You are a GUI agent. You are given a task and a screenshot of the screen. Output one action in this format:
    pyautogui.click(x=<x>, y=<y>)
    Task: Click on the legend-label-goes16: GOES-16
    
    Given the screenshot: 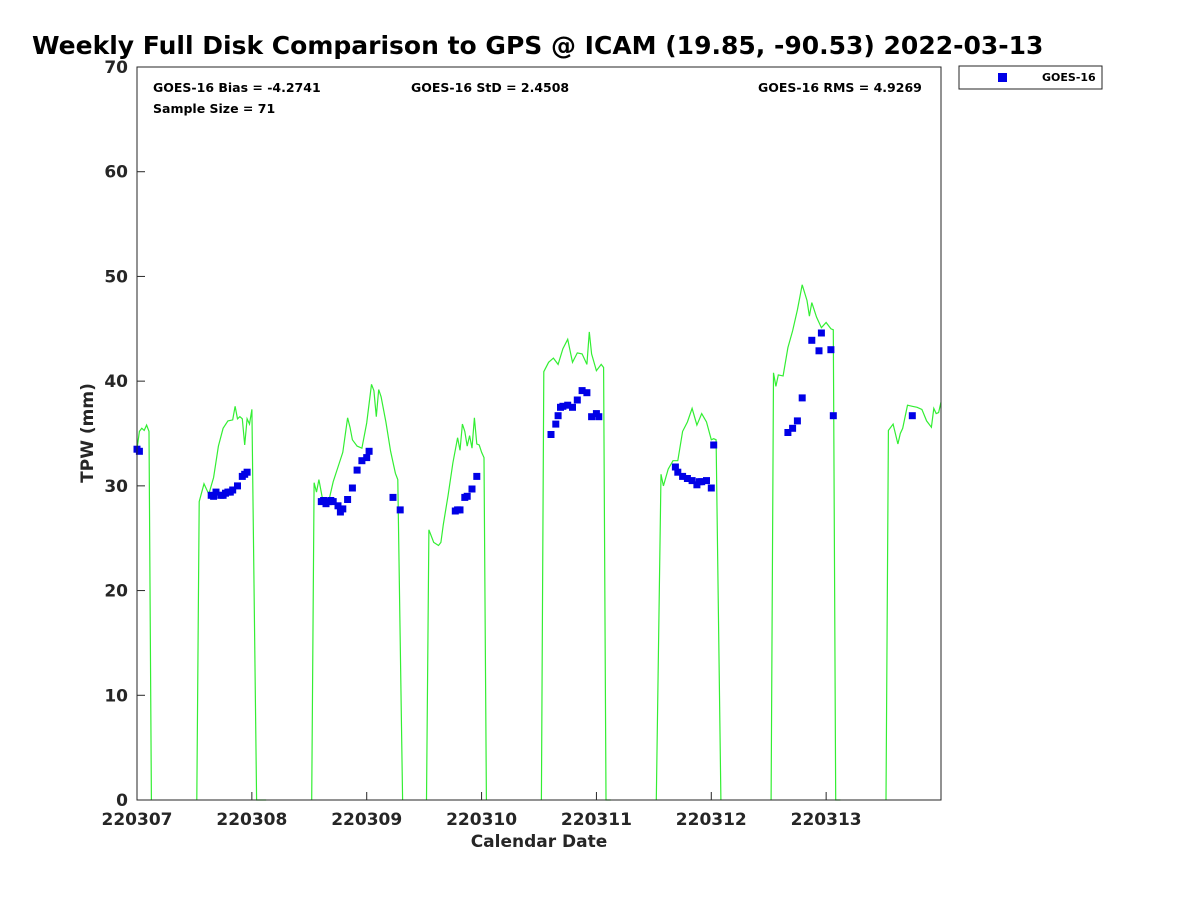 What is the action you would take?
    pyautogui.click(x=1069, y=77)
    